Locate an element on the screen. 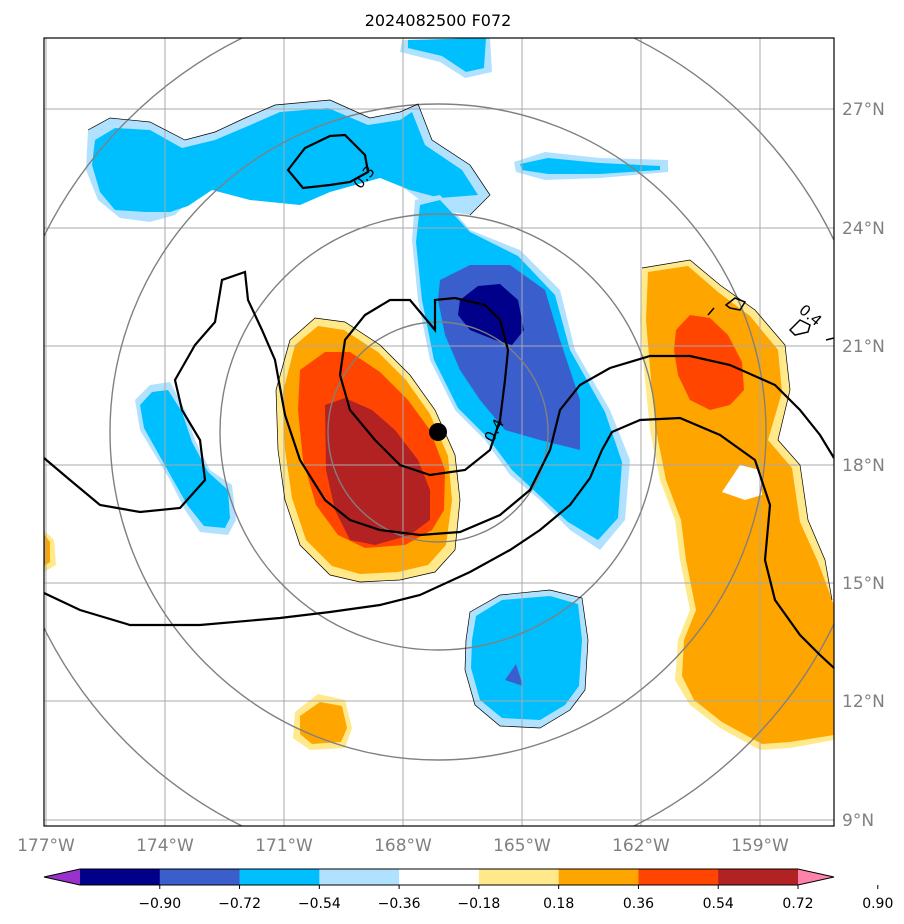 The height and width of the screenshot is (924, 904). lon-label: 174°W is located at coordinates (165, 846).